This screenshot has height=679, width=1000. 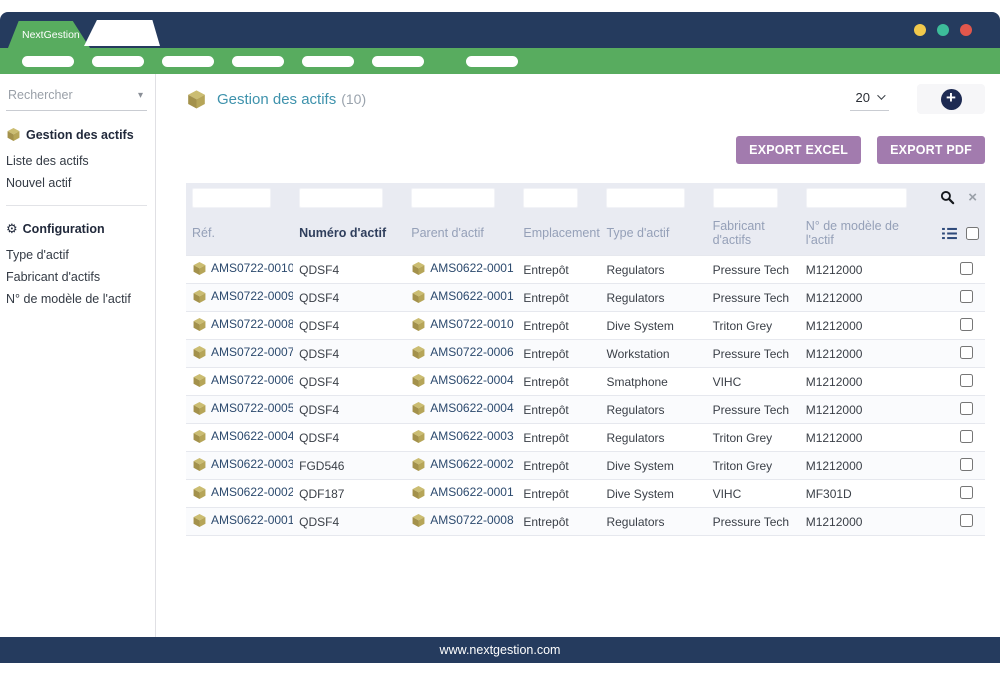 I want to click on filter-input-emplacement, so click(x=551, y=198).